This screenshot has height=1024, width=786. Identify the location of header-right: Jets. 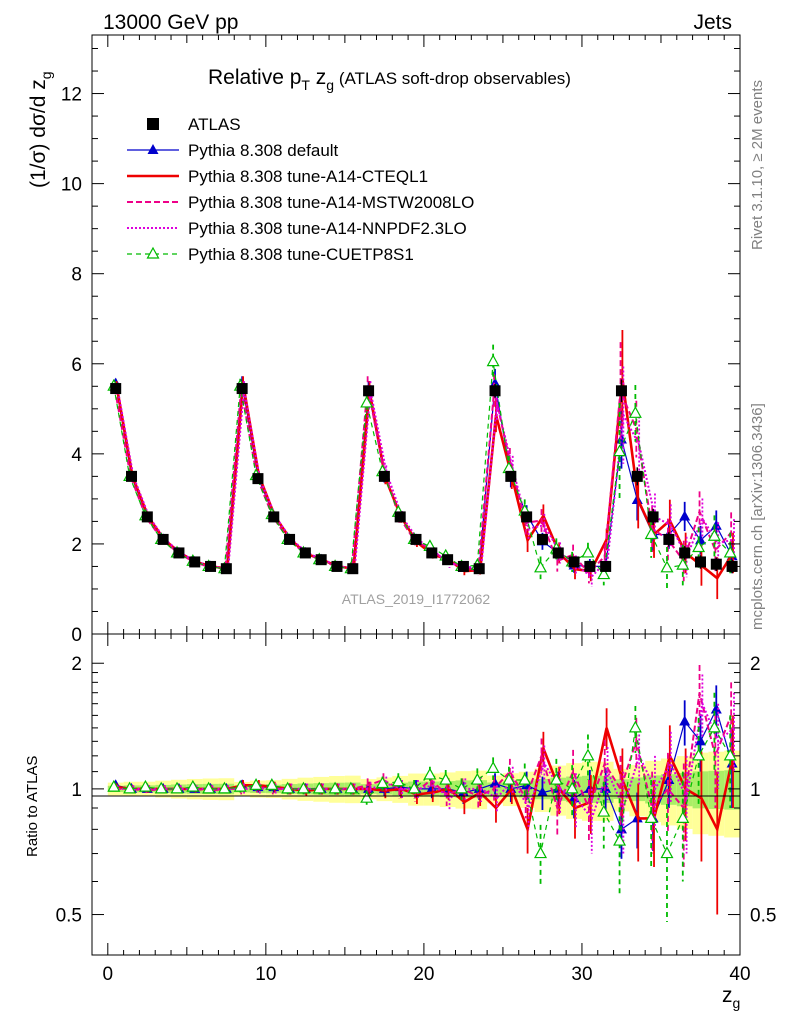
(712, 22).